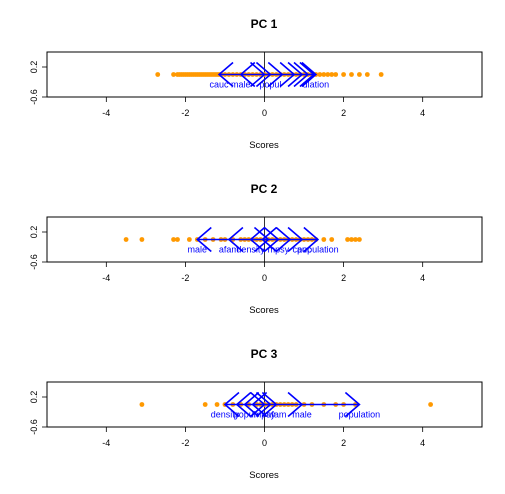 This screenshot has height=494, width=505. Describe the element at coordinates (229, 250) in the screenshot. I see `panel-2-arrow-label: afam` at that location.